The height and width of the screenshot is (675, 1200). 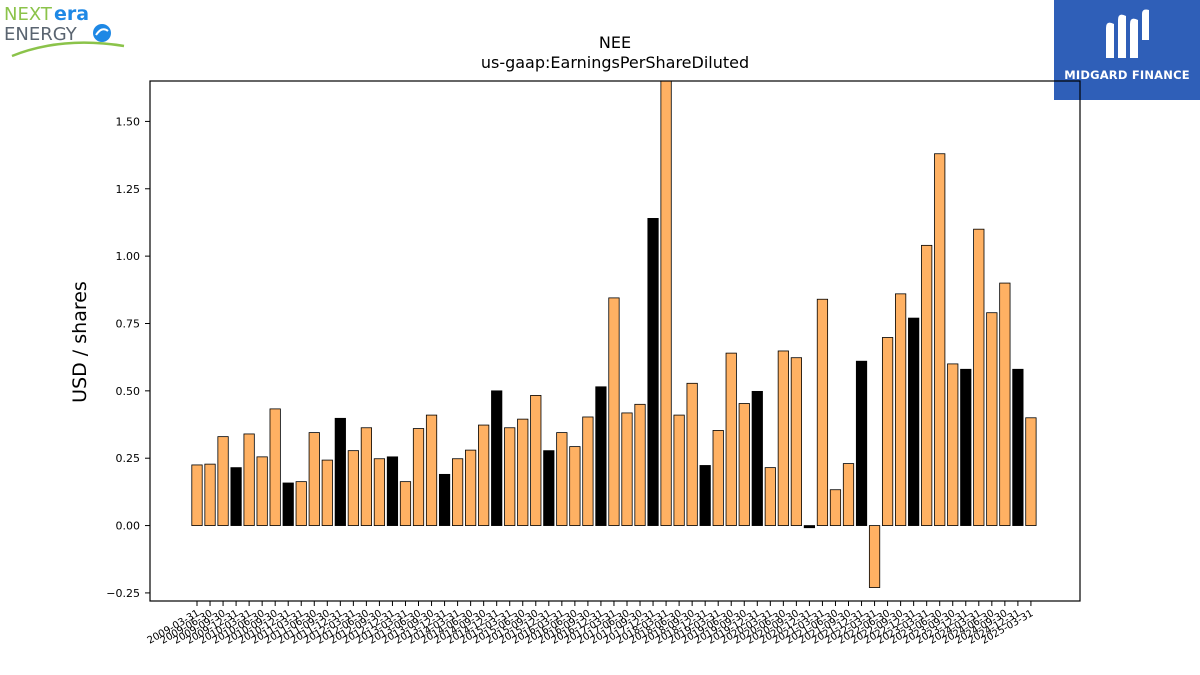 What do you see at coordinates (128, 189) in the screenshot?
I see `y-tick-label: 1.25` at bounding box center [128, 189].